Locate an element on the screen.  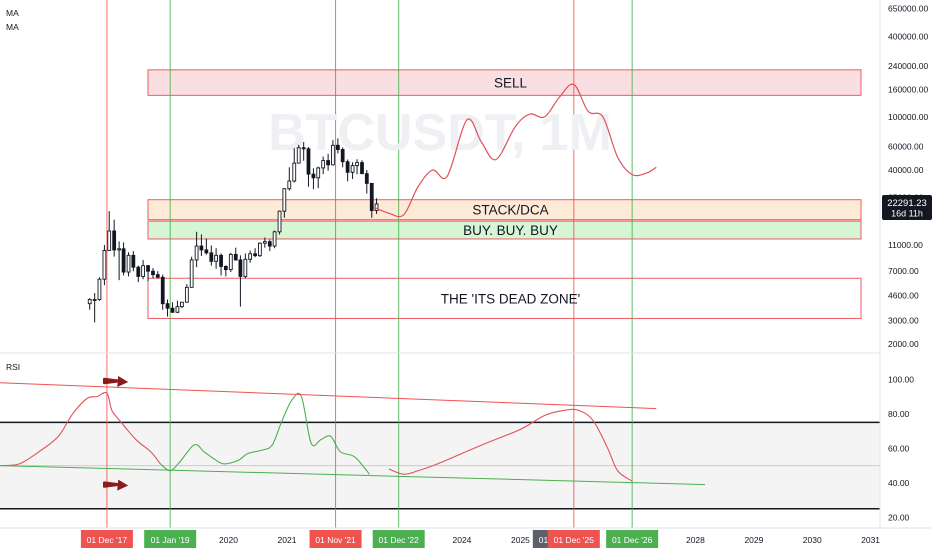
marker-date-label-3: 01 Dec '22 is located at coordinates (399, 540).